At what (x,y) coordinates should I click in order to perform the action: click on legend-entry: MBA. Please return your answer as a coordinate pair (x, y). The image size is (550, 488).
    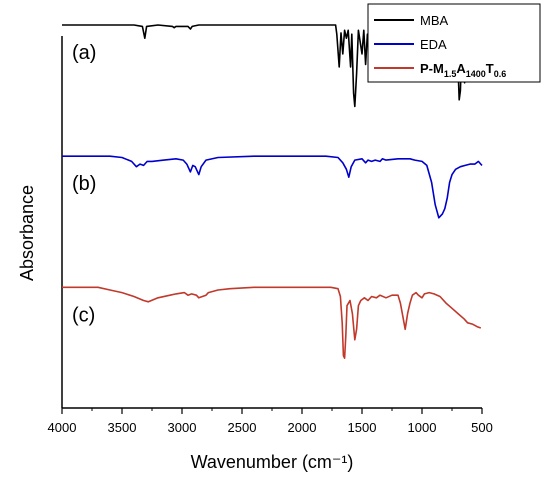
    Looking at the image, I should click on (434, 20).